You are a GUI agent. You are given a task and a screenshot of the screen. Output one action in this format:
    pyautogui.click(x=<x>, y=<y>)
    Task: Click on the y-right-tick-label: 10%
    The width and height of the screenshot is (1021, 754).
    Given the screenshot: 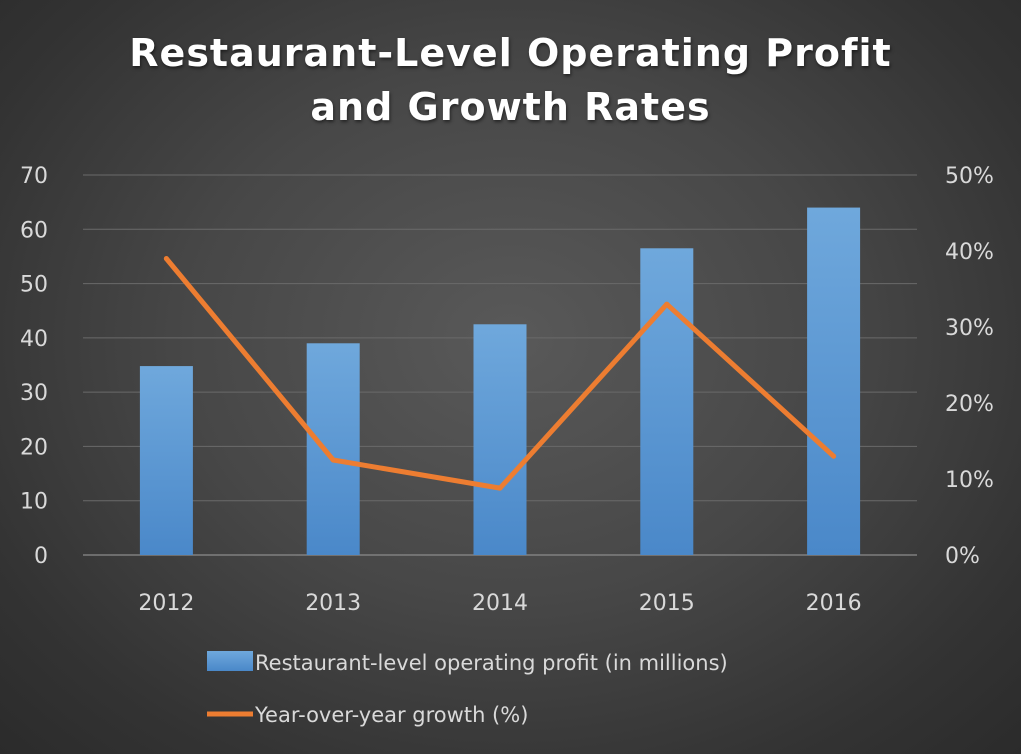 What is the action you would take?
    pyautogui.click(x=969, y=480)
    